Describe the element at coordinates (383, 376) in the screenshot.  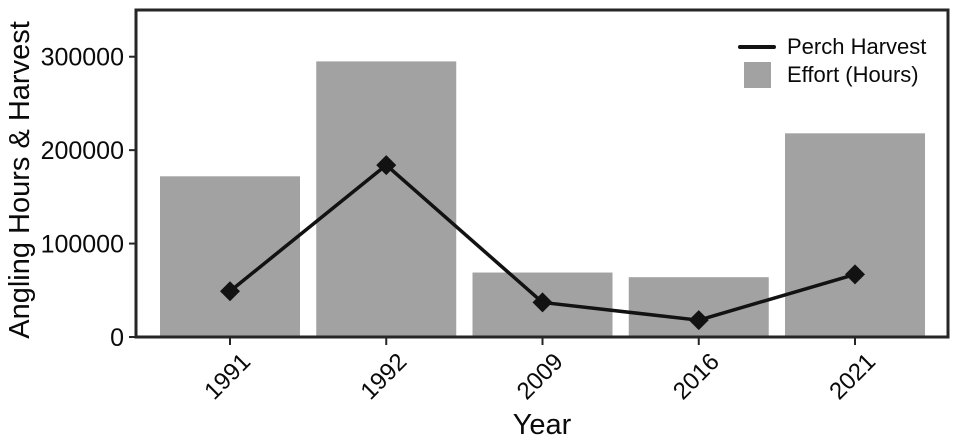
I see `x-tick-label-1992: 1992` at that location.